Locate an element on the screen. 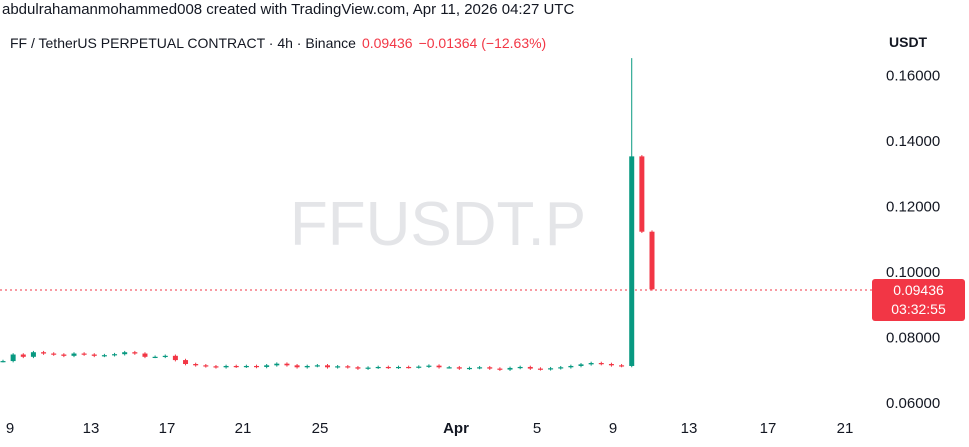 This screenshot has height=447, width=969. badge-price: 0.09436 is located at coordinates (918, 290).